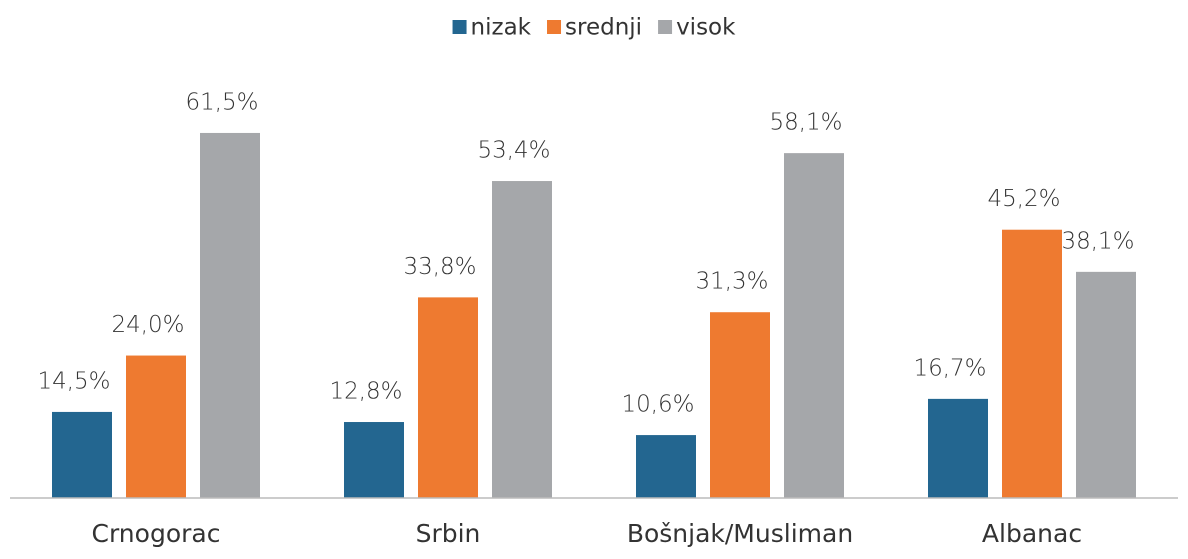 The image size is (1188, 559). Describe the element at coordinates (501, 28) in the screenshot. I see `legend-label: nizak` at that location.